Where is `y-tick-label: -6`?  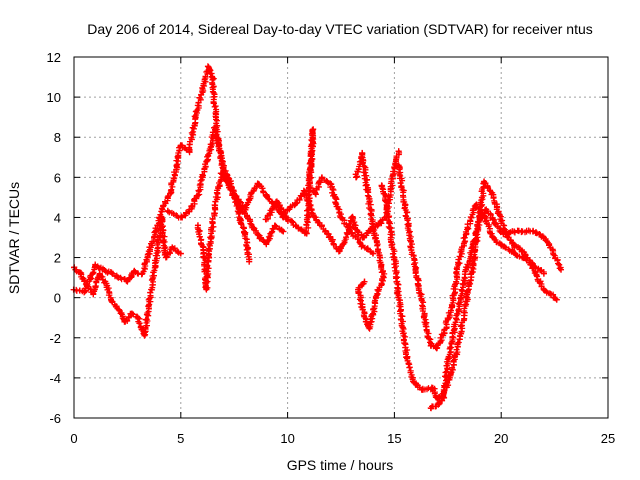
y-tick-label: -6 is located at coordinates (55, 418).